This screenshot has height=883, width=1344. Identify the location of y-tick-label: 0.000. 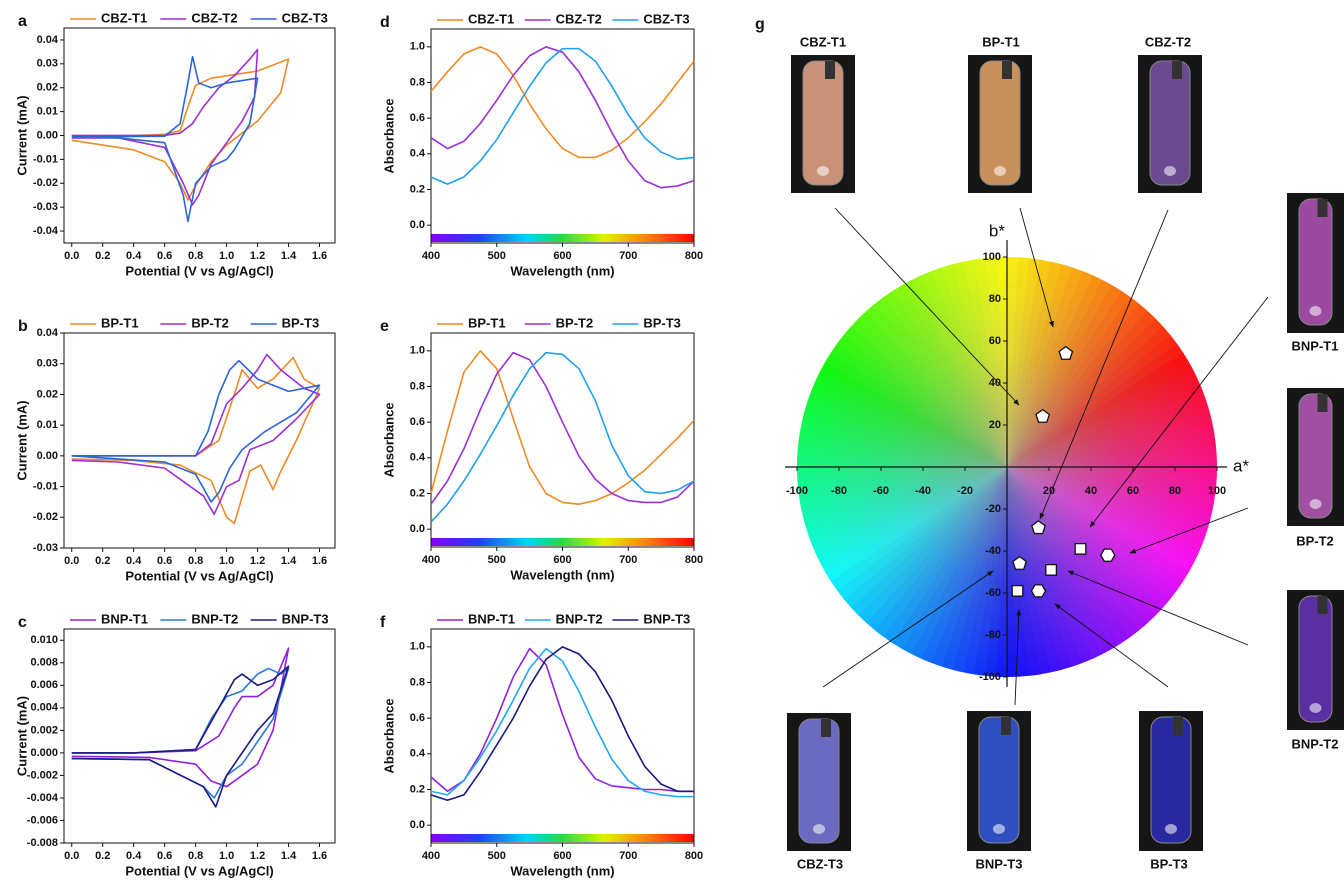
(44, 753).